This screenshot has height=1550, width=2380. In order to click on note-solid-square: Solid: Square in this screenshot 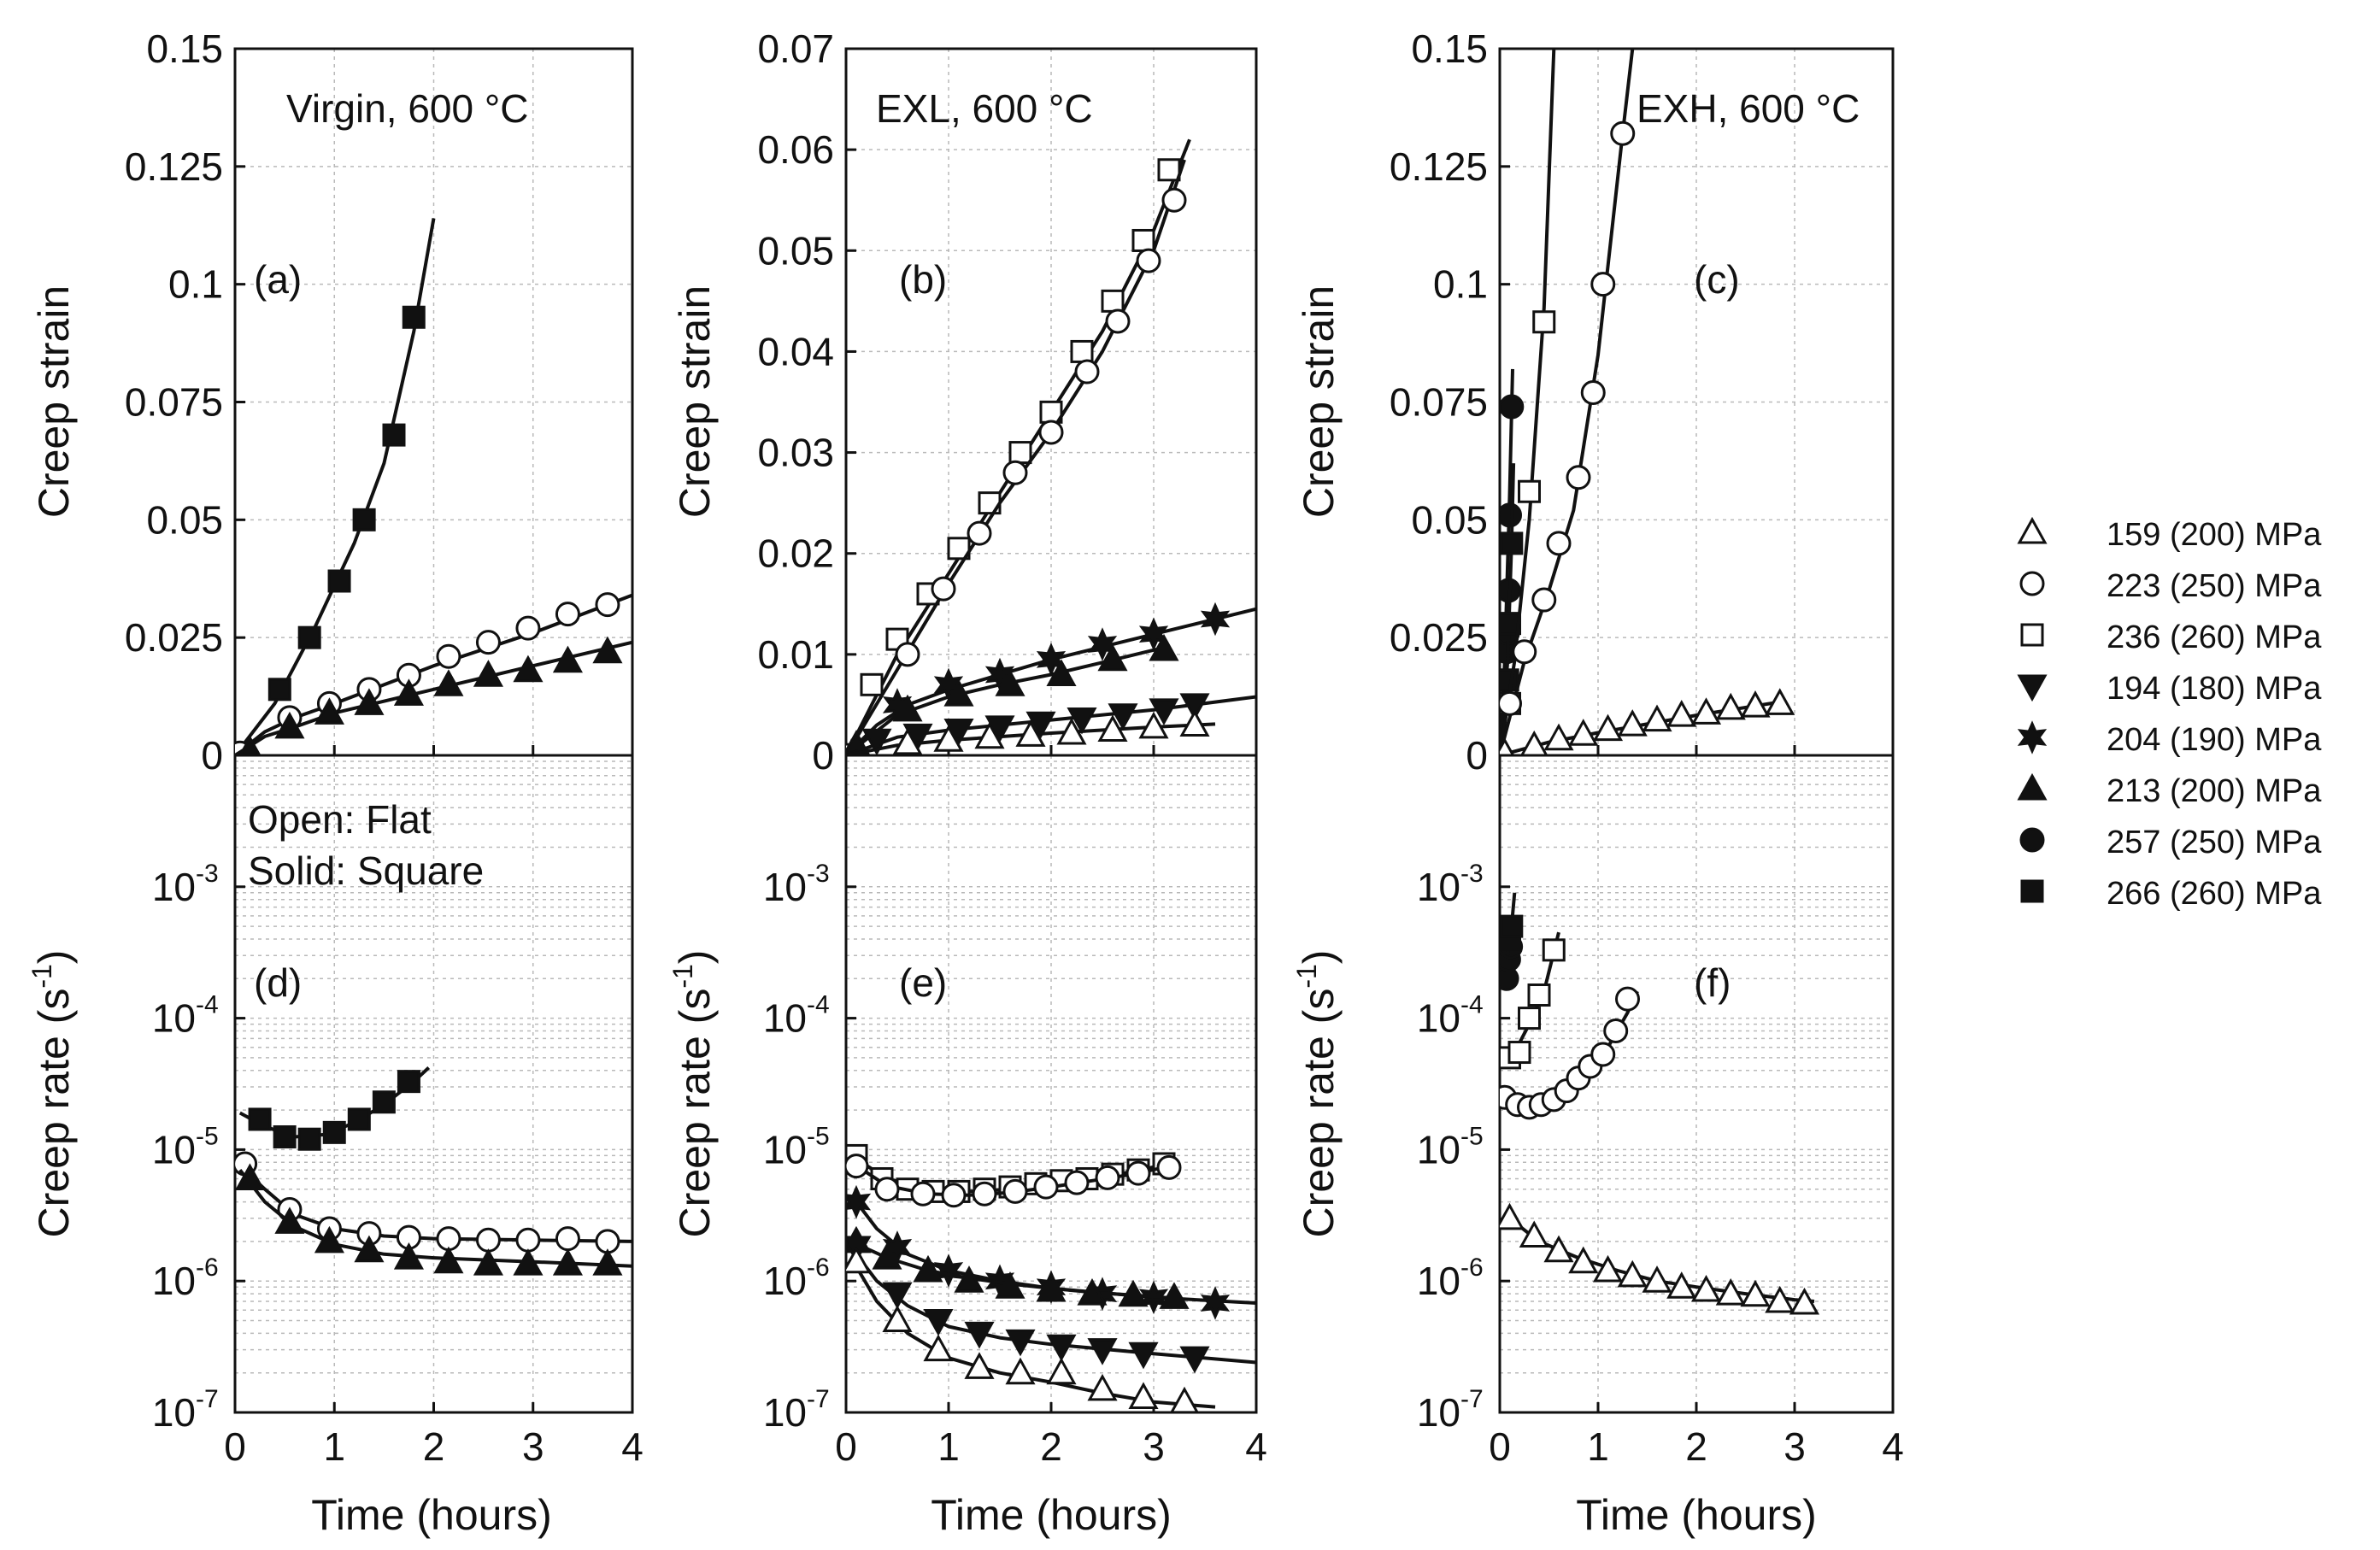, I will do `click(366, 871)`.